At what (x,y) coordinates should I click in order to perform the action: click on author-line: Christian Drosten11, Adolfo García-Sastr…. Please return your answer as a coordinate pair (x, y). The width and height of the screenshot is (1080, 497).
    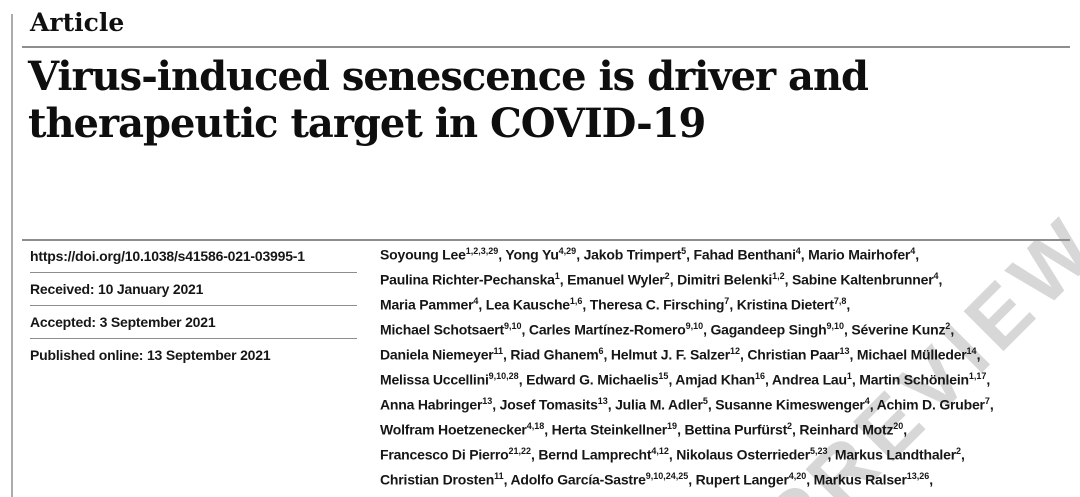
    Looking at the image, I should click on (656, 479).